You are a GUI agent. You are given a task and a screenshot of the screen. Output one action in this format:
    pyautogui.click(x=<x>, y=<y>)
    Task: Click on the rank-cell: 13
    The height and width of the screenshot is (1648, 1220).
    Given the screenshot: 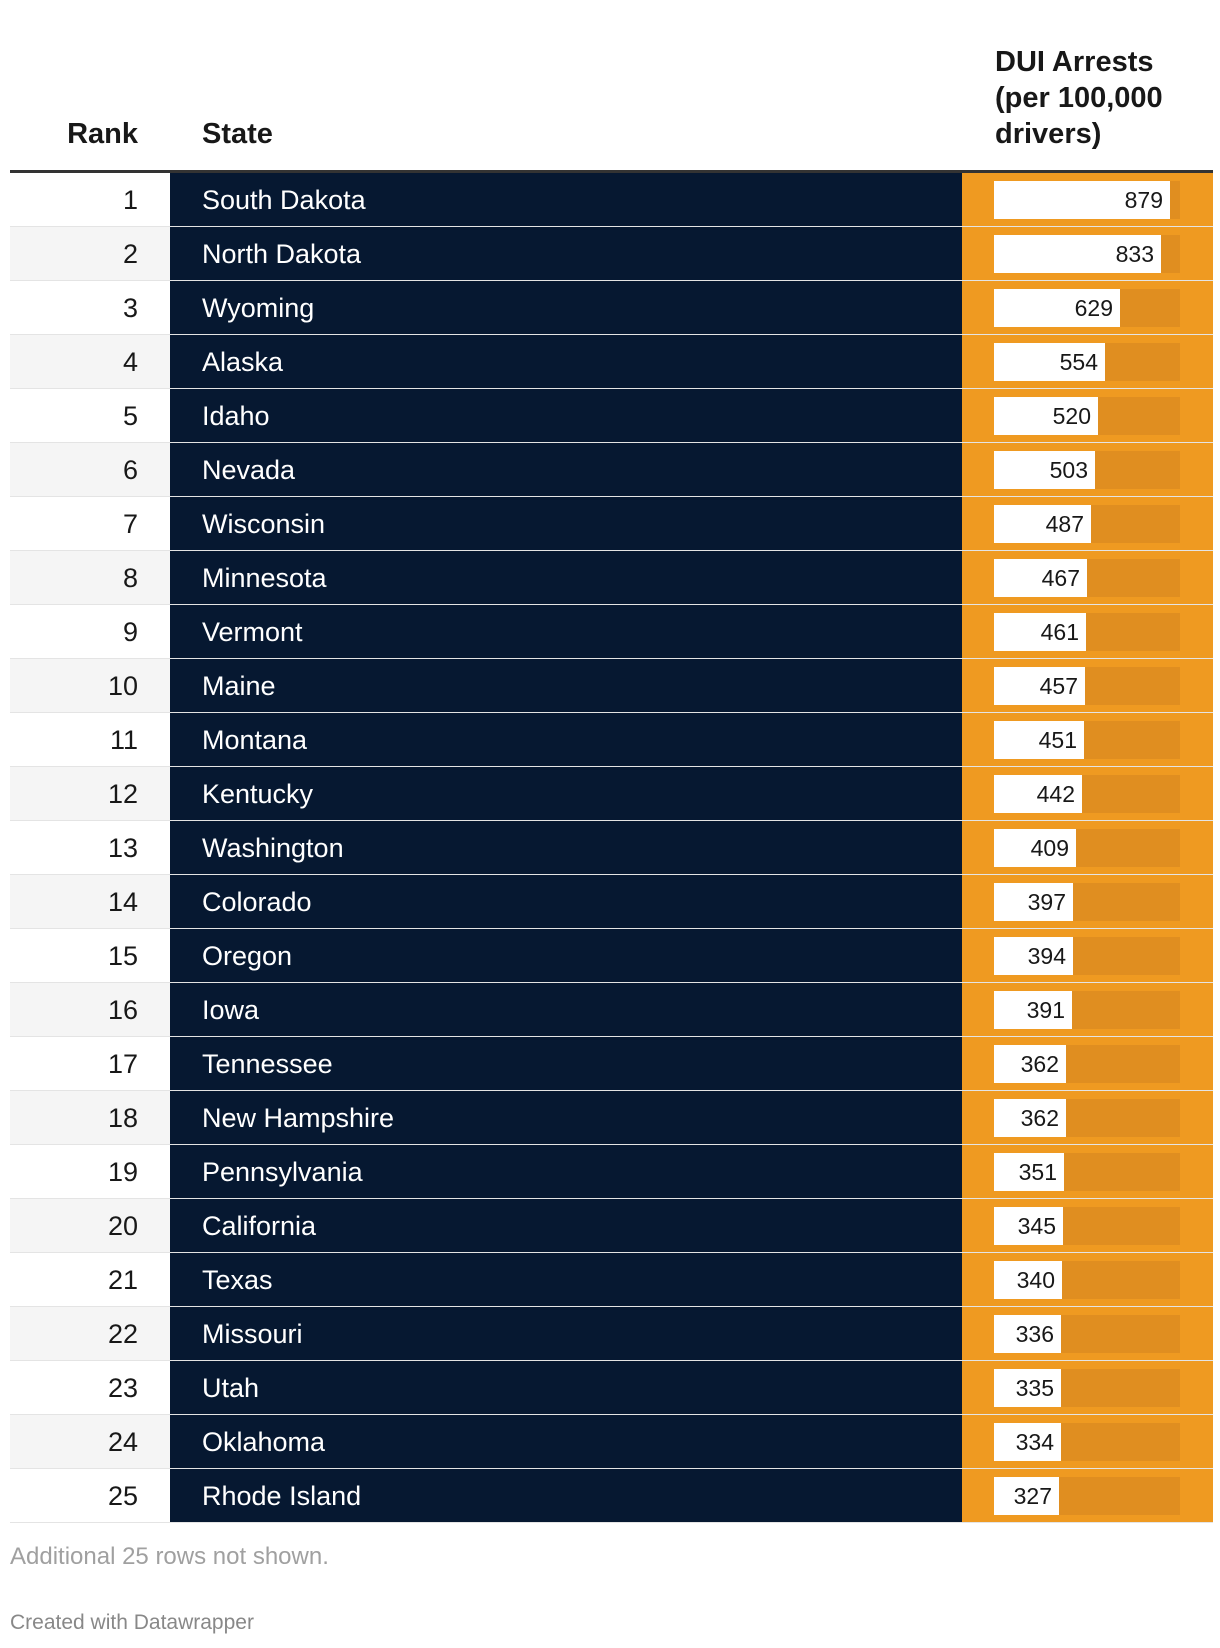 What is the action you would take?
    pyautogui.click(x=122, y=848)
    